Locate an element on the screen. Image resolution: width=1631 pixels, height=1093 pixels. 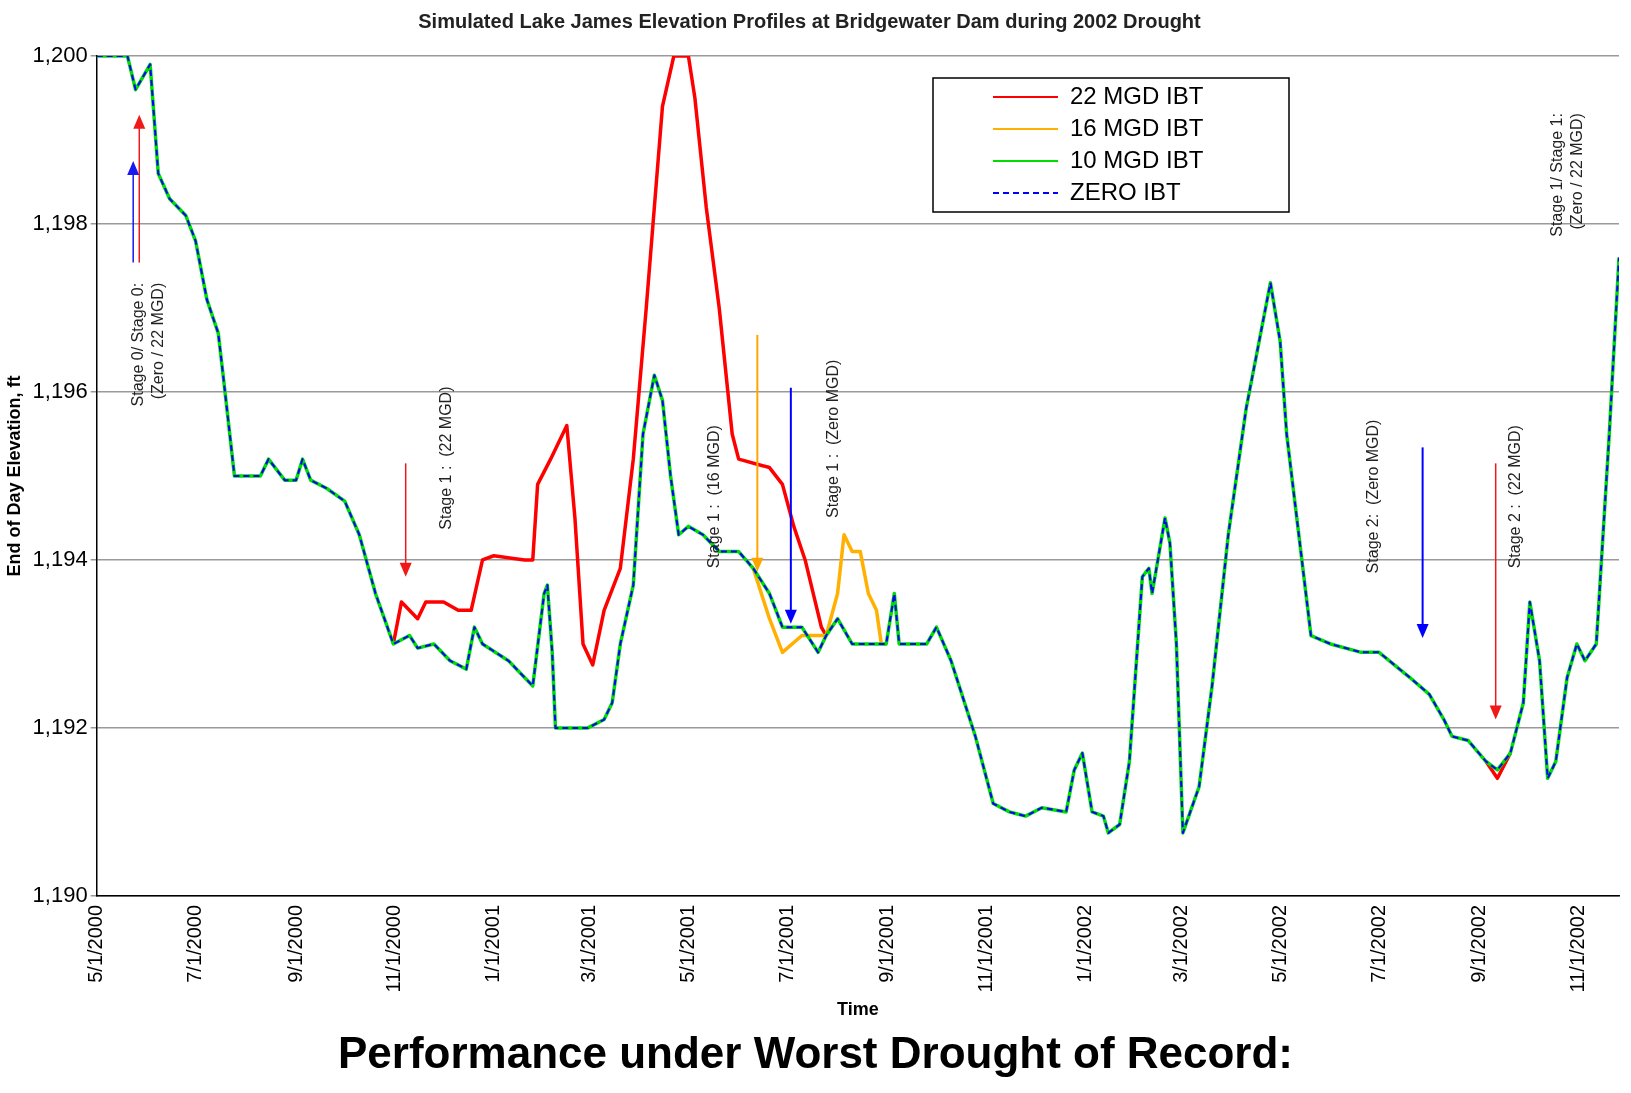
chart-title: Simulated Lake James Elevation Profiles at Bridgewater Dam during 2002 Drought is located at coordinates (810, 20).